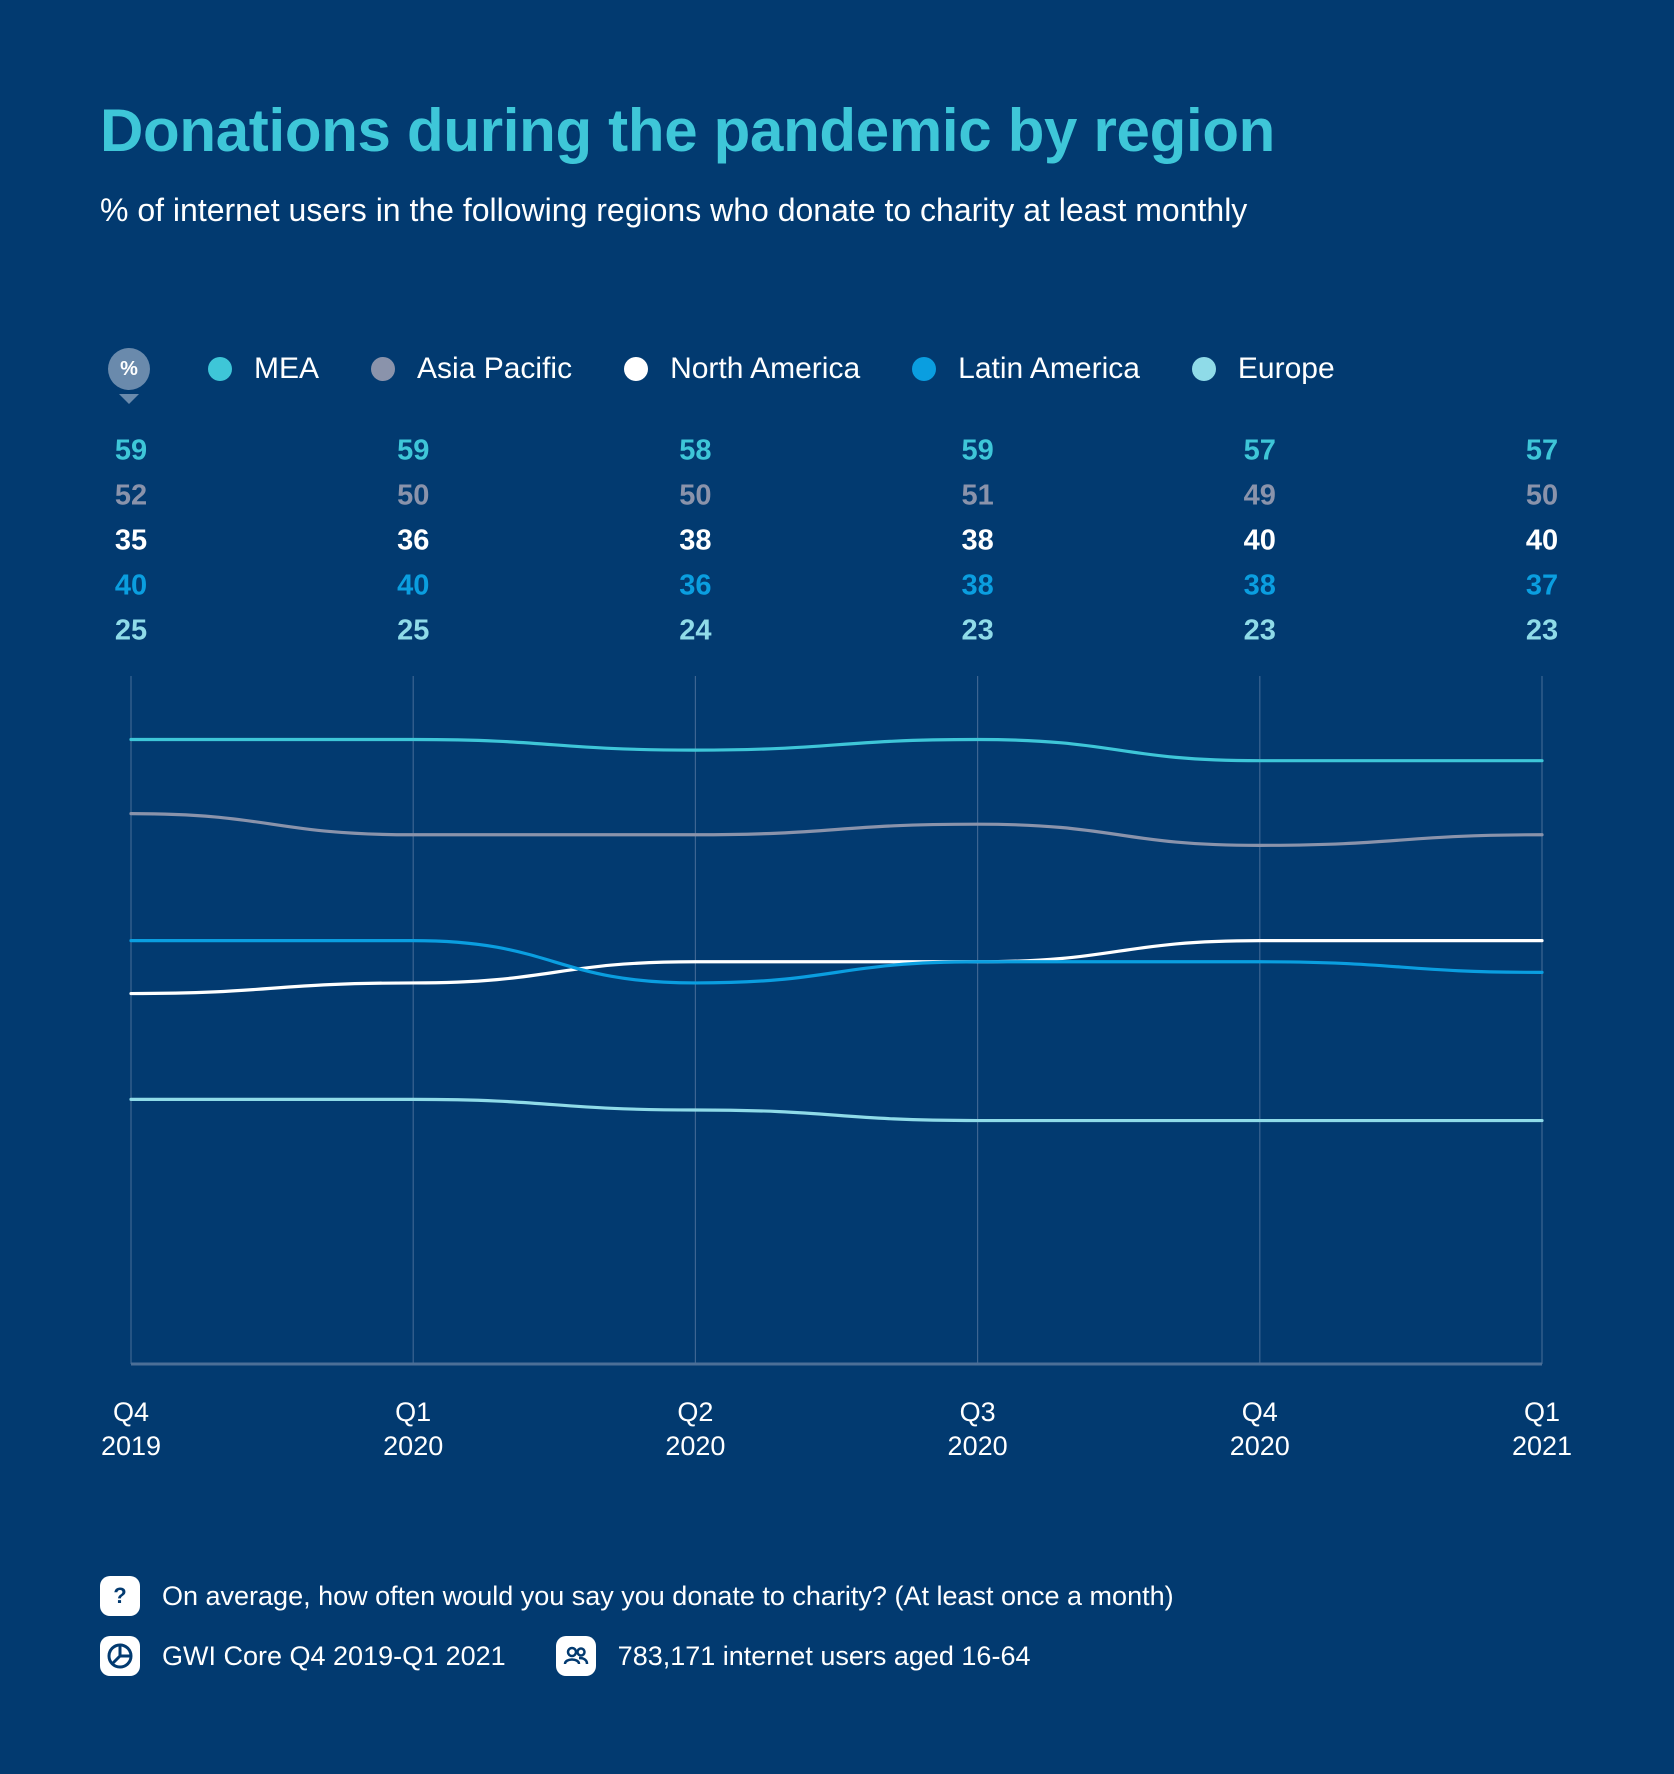  I want to click on chart-title: Donations during the pandemic by region, so click(688, 130).